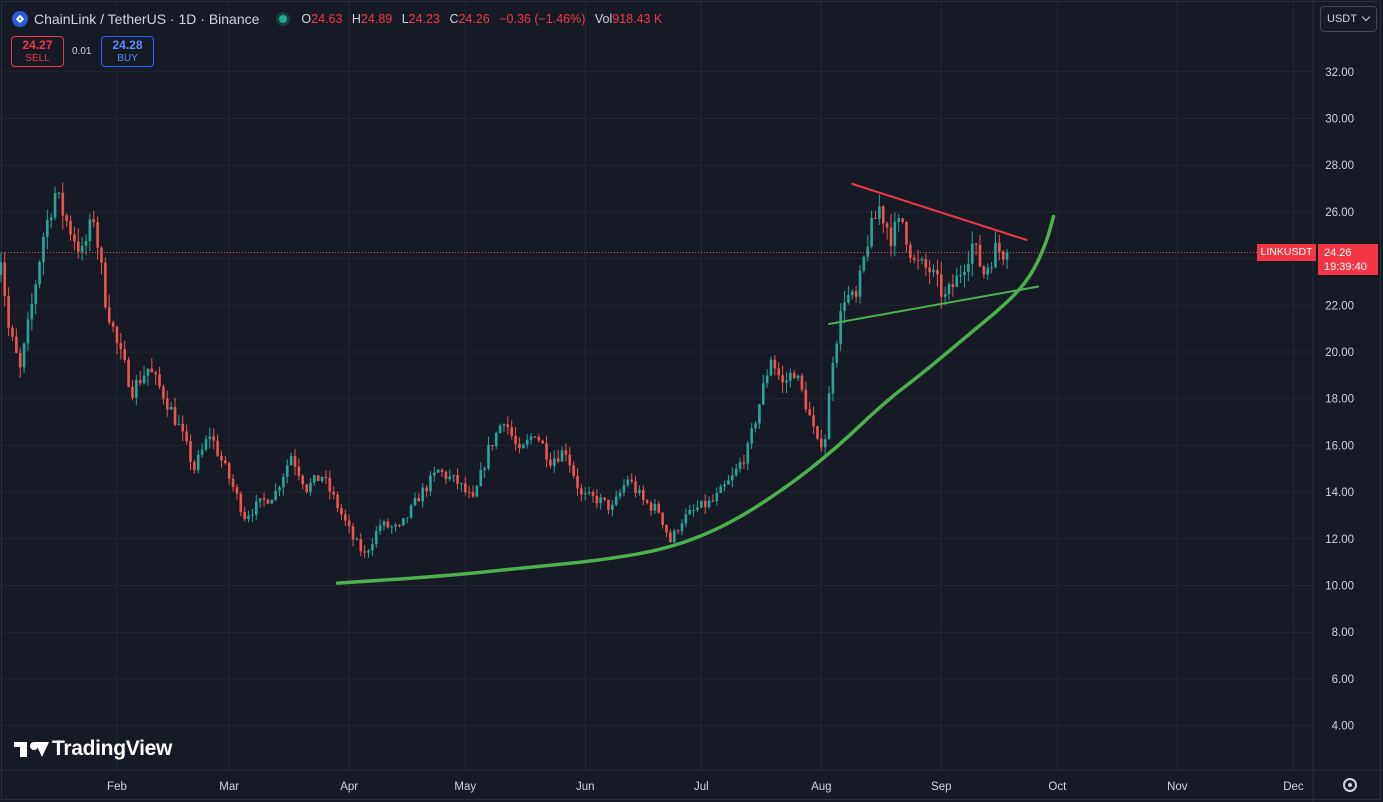  I want to click on settings-gear-icon, so click(1350, 785).